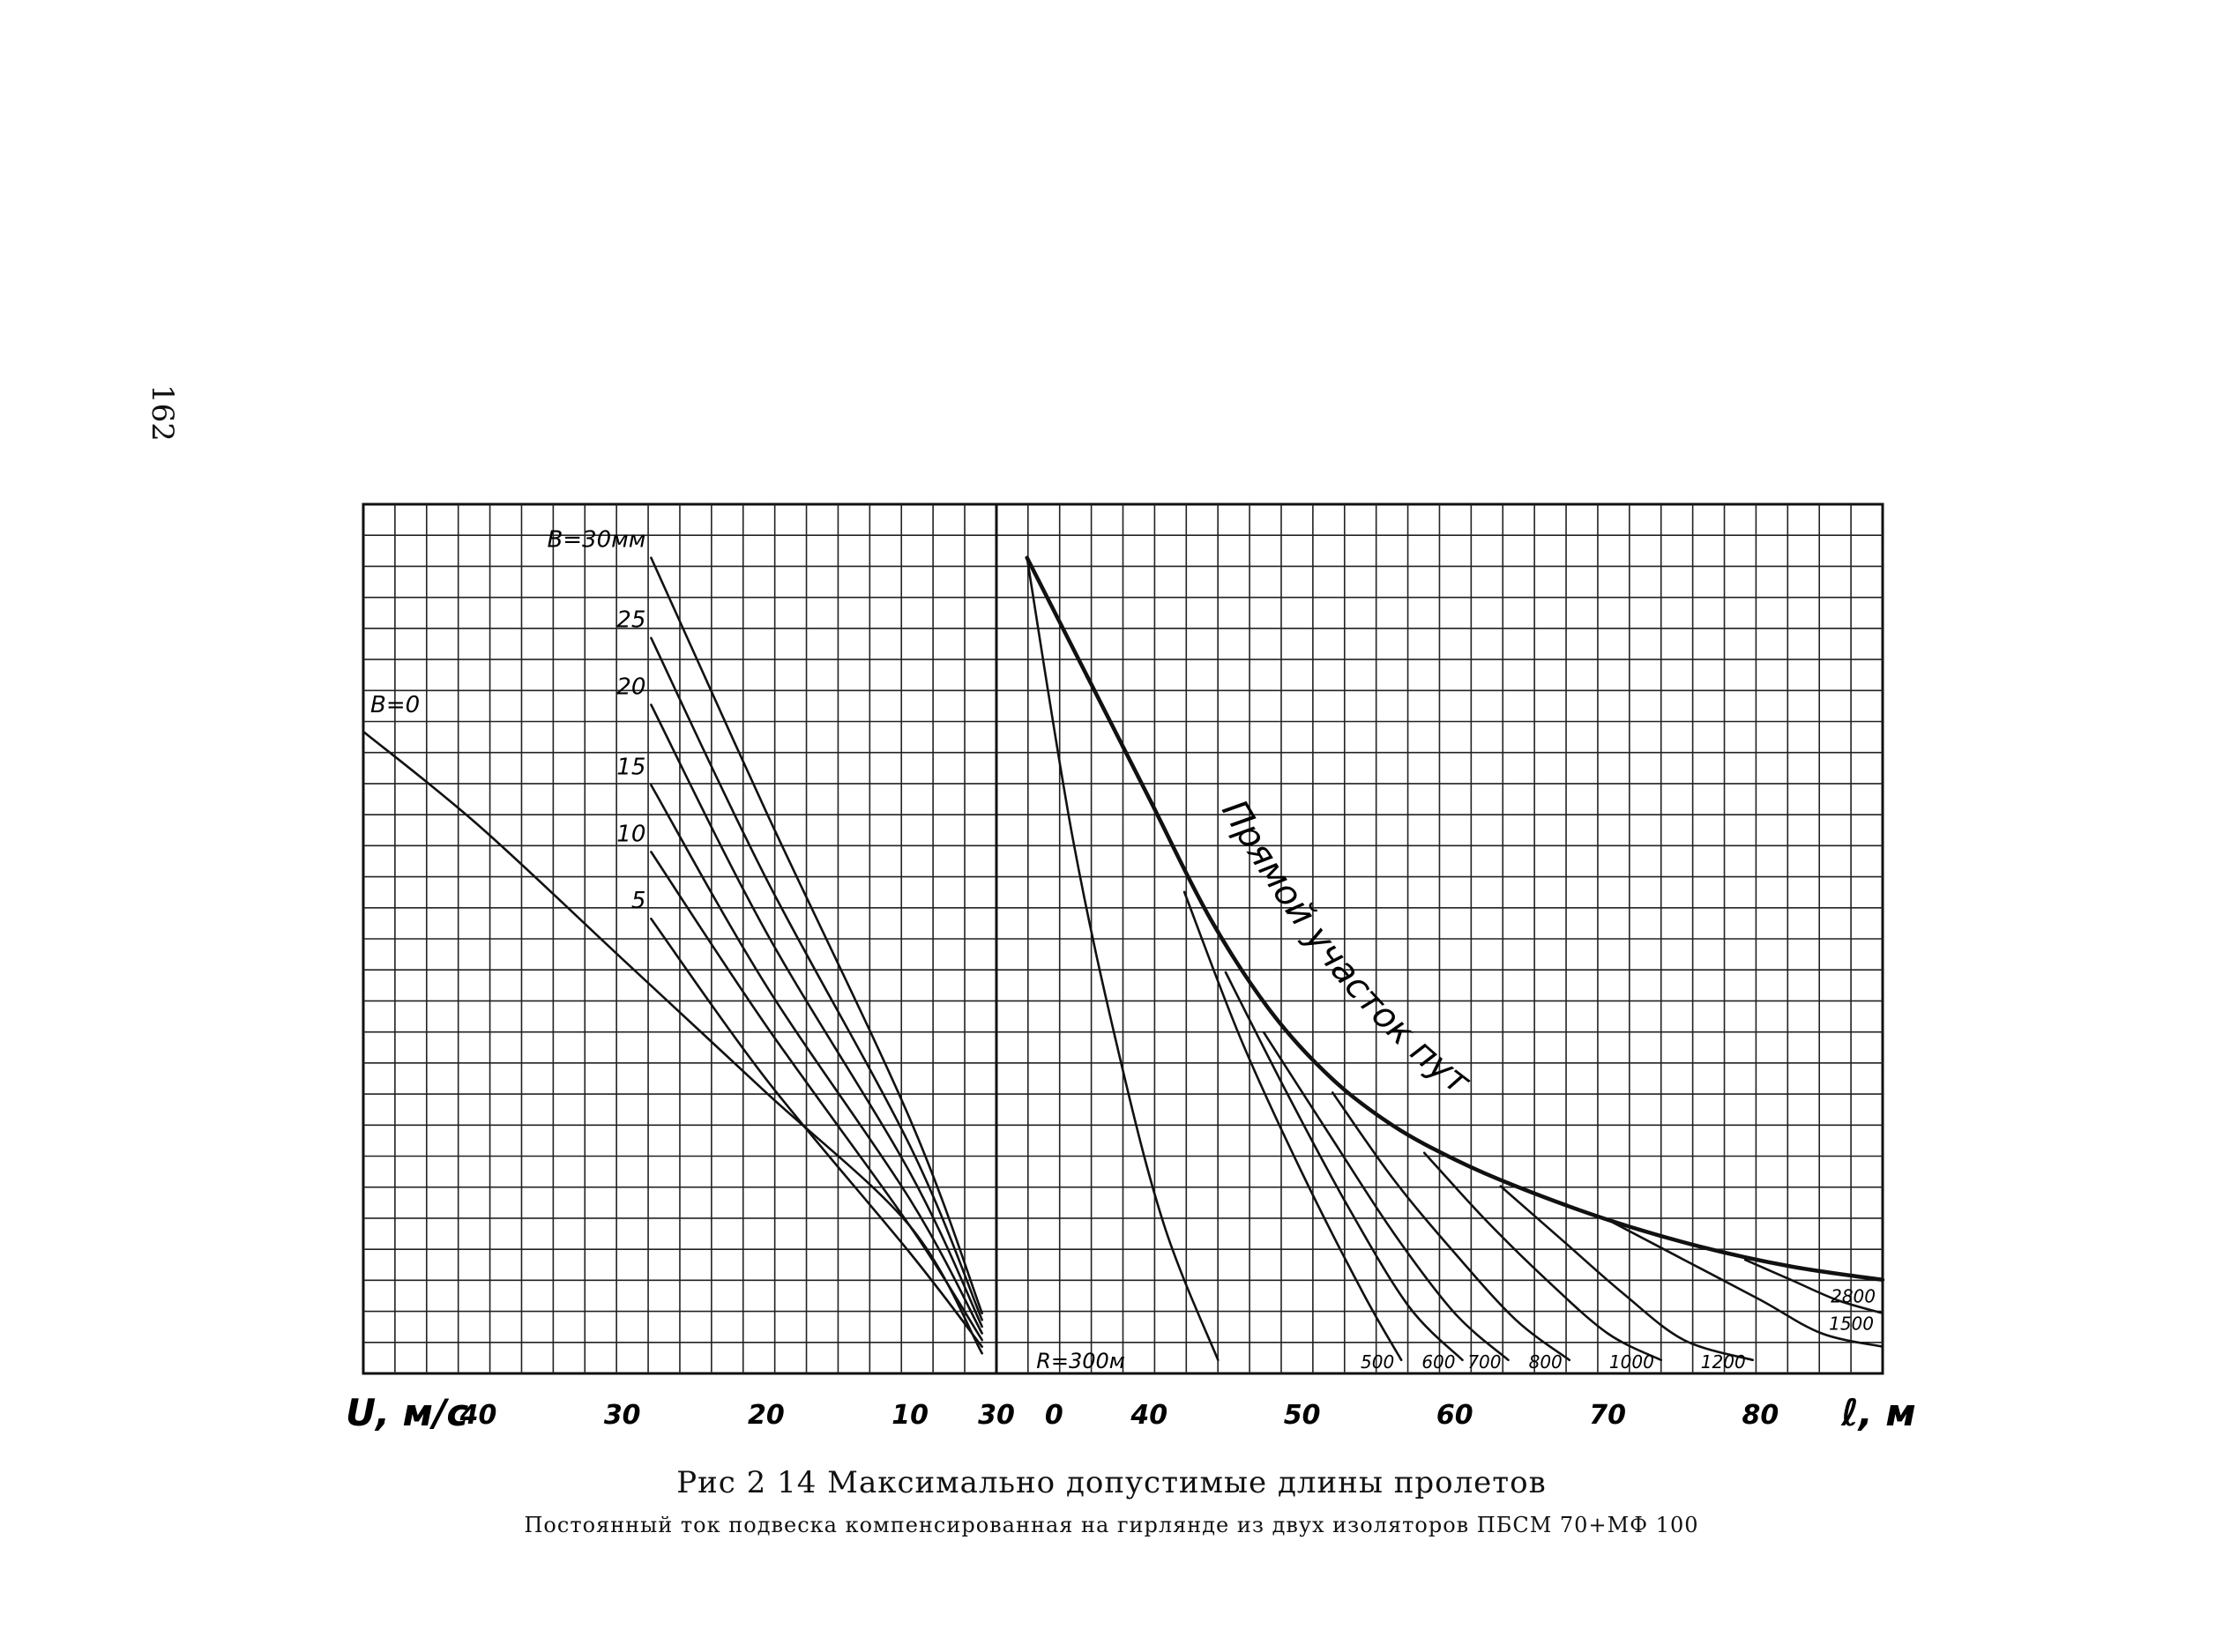 The width and height of the screenshot is (2223, 1652). What do you see at coordinates (407, 1412) in the screenshot?
I see `left-x-axis-label: U, м/с` at bounding box center [407, 1412].